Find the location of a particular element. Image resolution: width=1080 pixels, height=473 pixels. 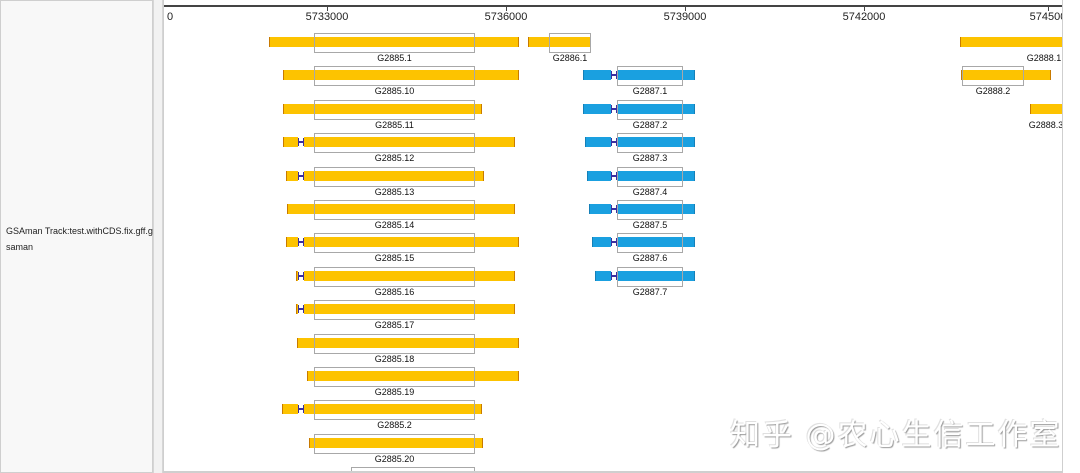

track-label-panel: GSAman Track:test.withCDS.fix.gff.gsaman is located at coordinates (76, 236).